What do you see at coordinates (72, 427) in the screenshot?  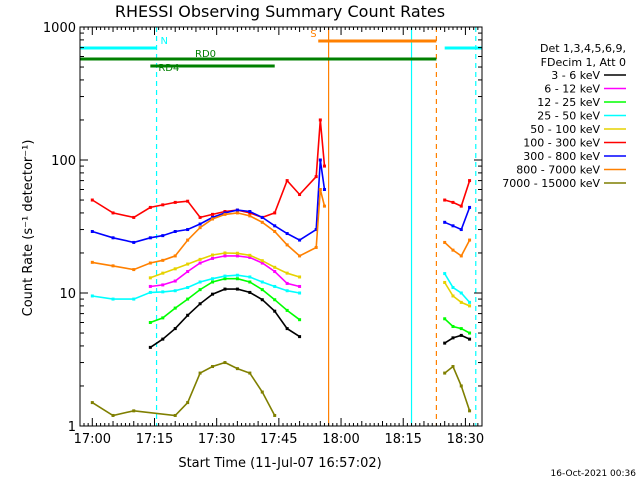 I see `y-tick-label: 1` at bounding box center [72, 427].